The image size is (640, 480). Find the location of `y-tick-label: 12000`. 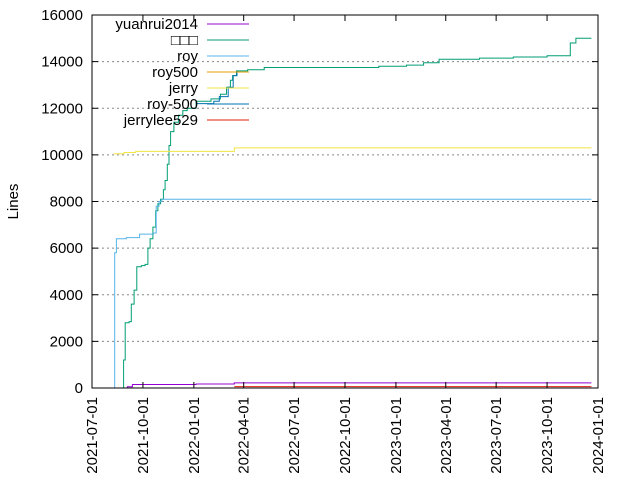

y-tick-label: 12000 is located at coordinates (62, 108).